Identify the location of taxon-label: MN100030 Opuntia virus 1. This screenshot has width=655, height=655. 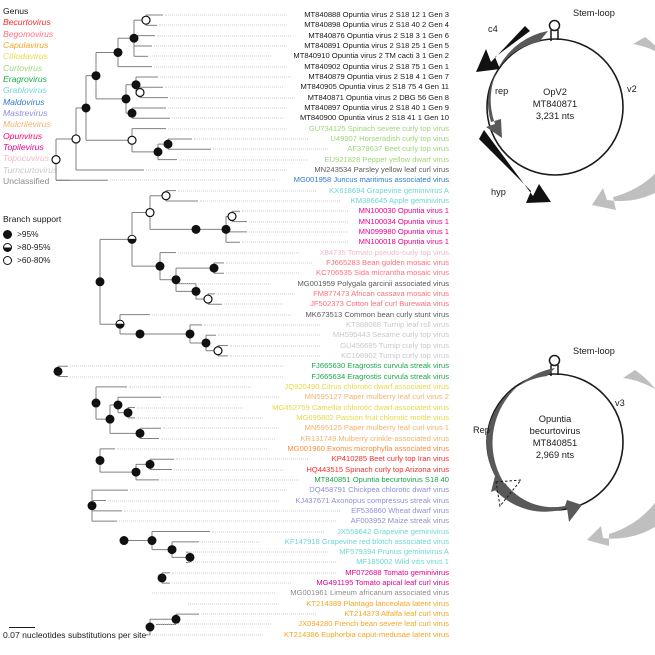
(403, 211).